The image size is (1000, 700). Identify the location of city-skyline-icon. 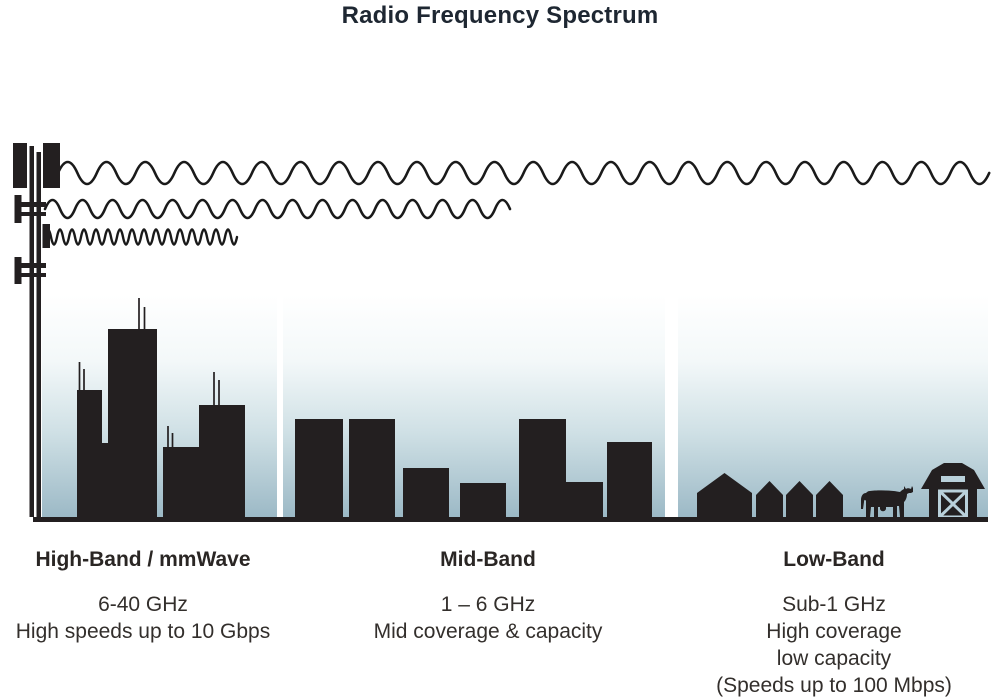
(161, 408).